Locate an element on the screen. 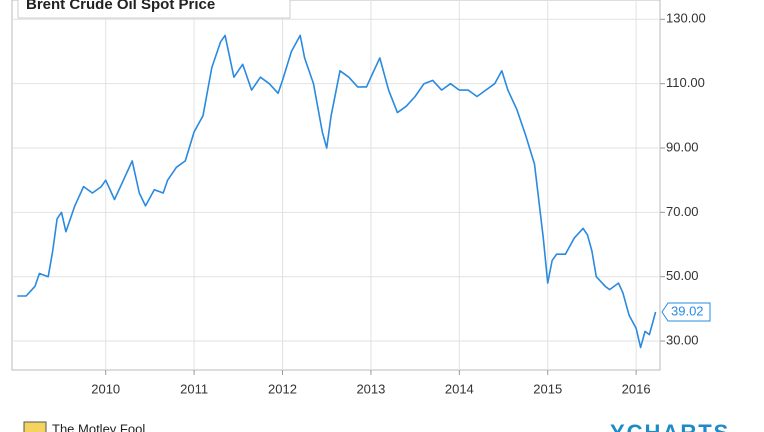 This screenshot has height=432, width=764. y-tick-label: 50.00 is located at coordinates (682, 275).